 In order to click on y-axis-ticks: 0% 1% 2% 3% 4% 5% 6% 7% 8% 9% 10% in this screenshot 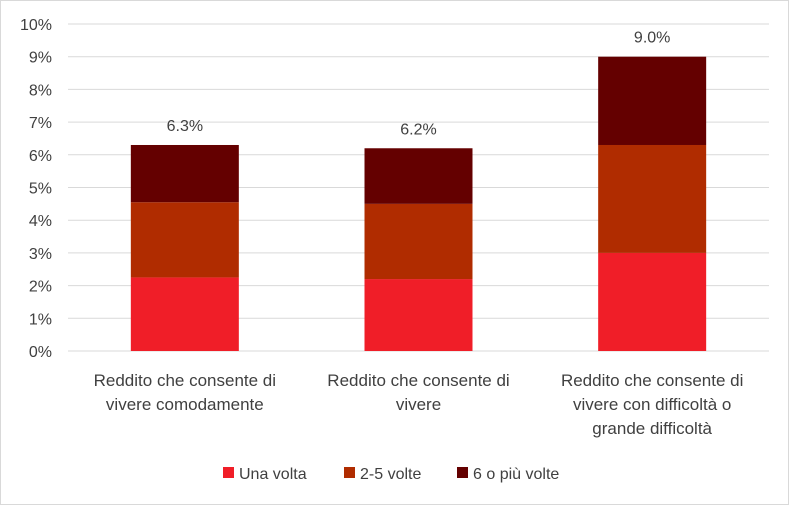, I will do `click(36, 189)`.